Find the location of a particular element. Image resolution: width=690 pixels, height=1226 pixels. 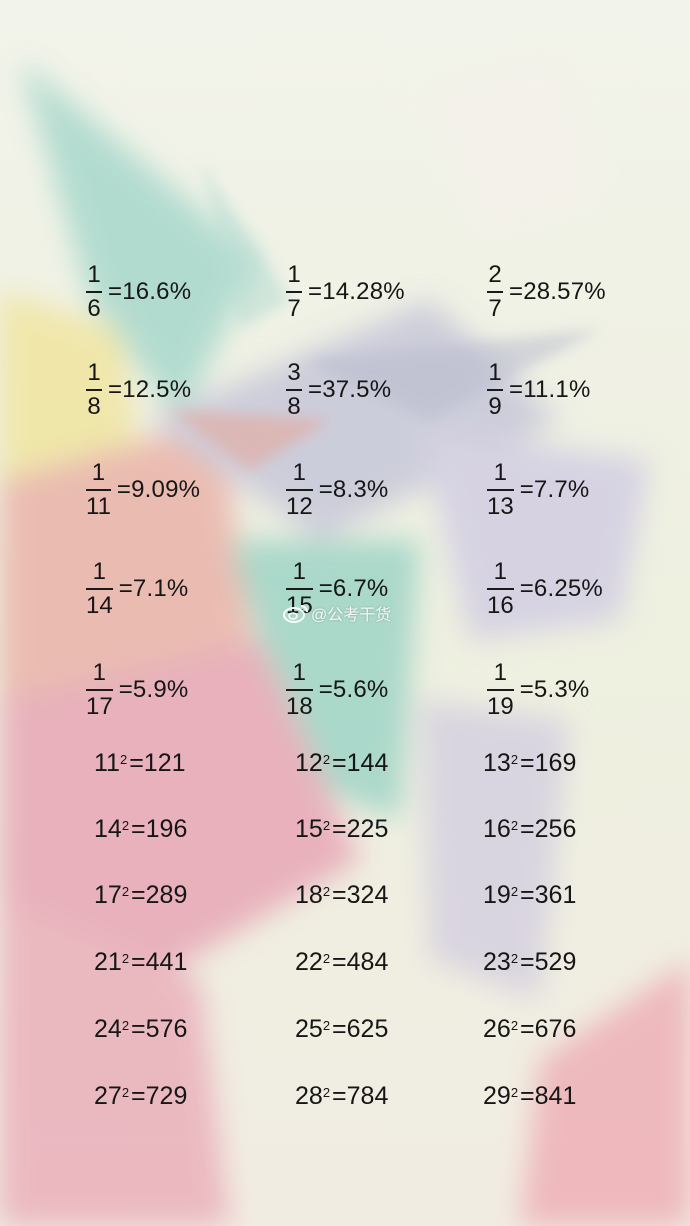

fraction-row: 1 11 =9.09% 1 12 =8.3% 1 13 =7.7% is located at coordinates (345, 490).